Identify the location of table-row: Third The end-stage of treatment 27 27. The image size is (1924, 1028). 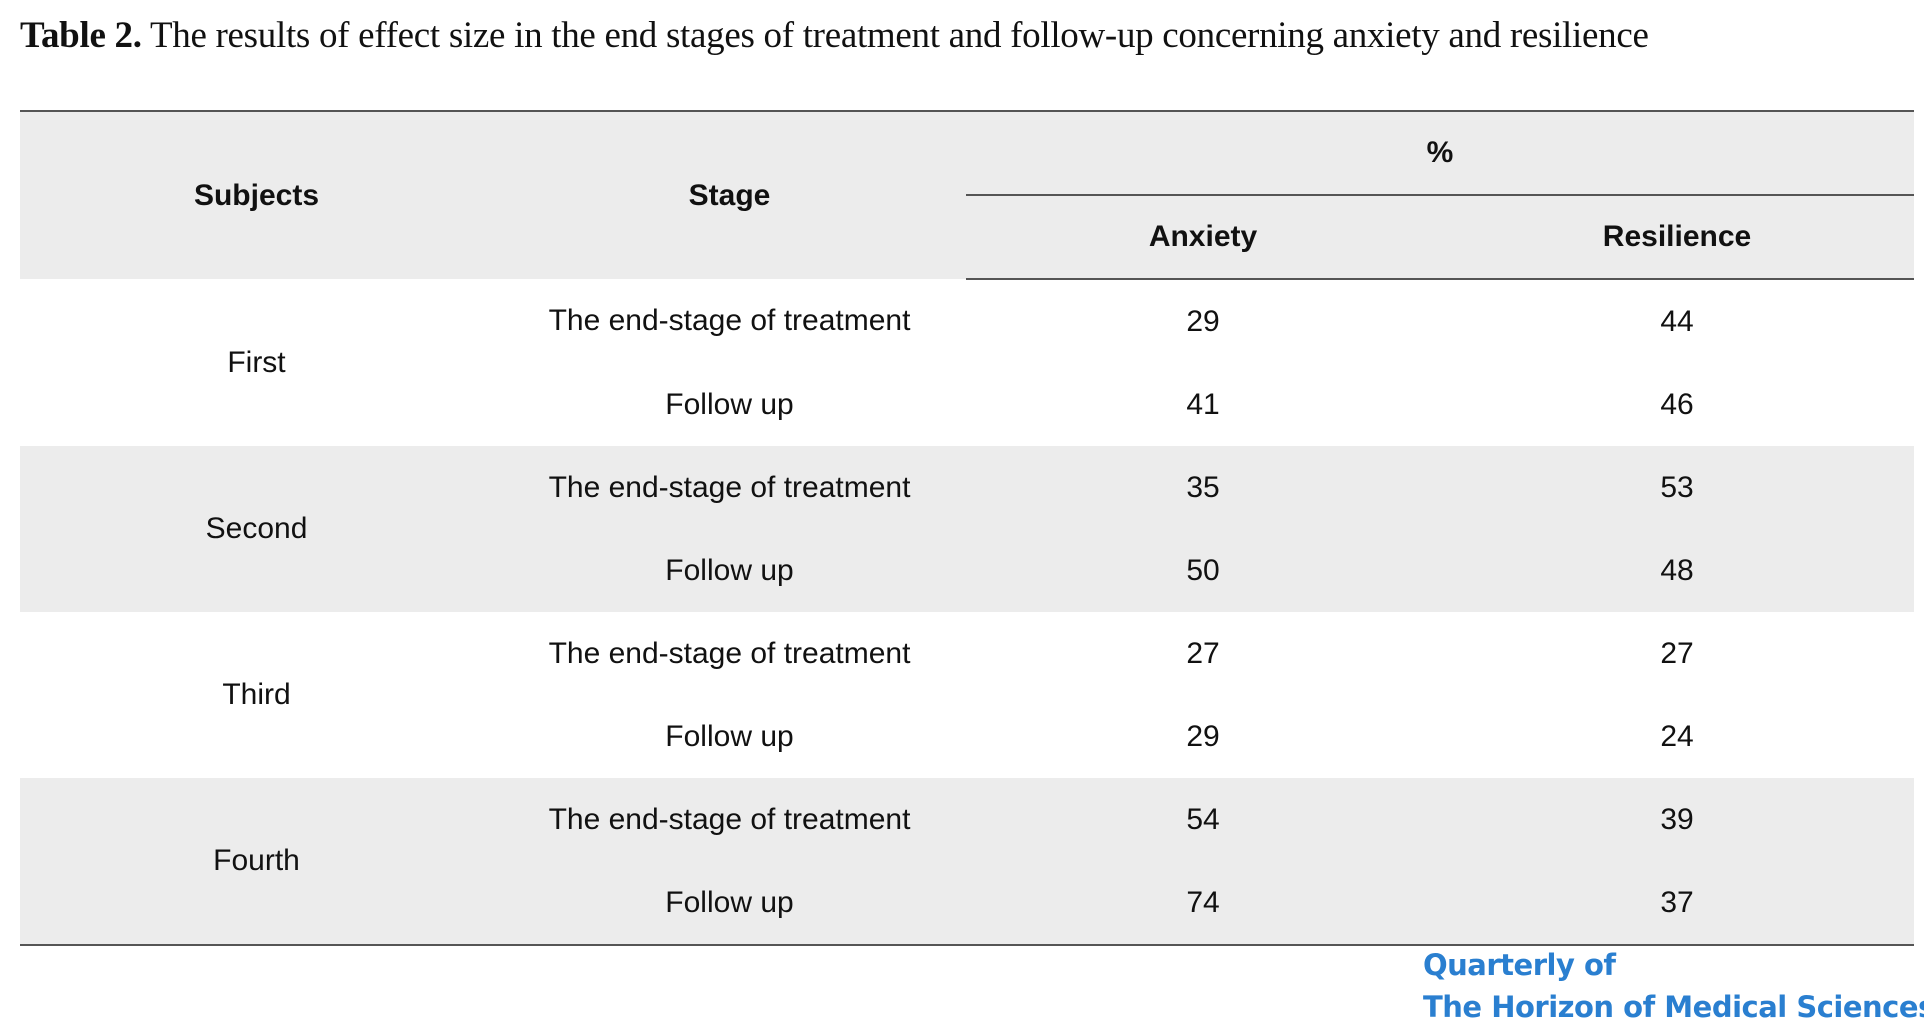
(967, 662).